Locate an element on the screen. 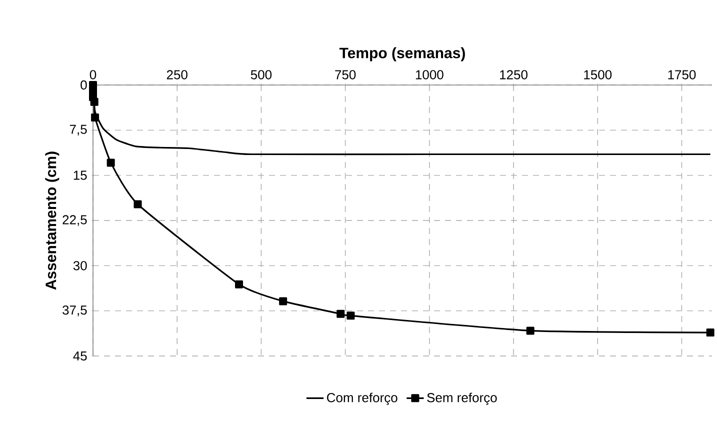 The height and width of the screenshot is (421, 717). y-tick-label: 22,5 is located at coordinates (74, 220).